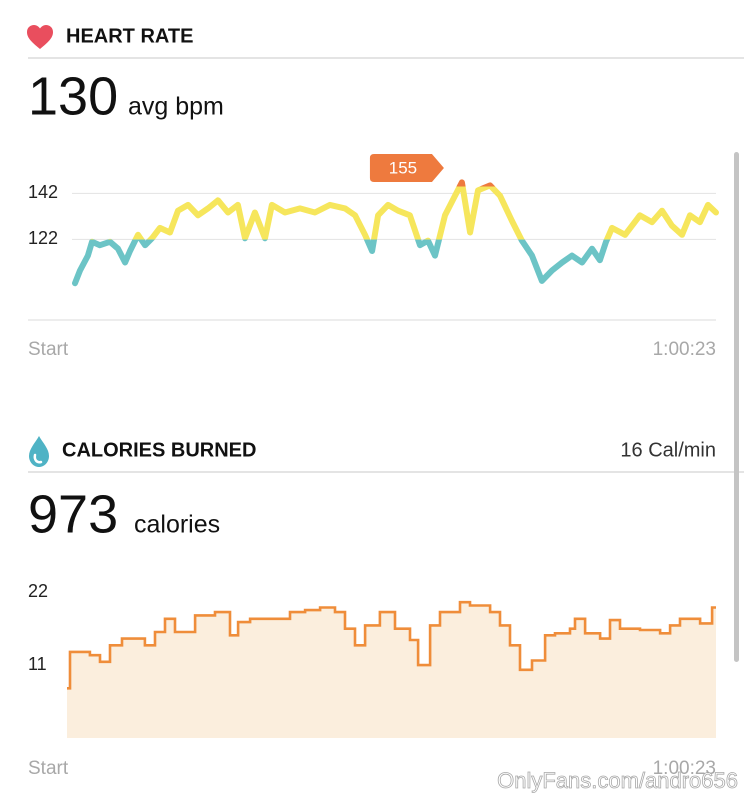 The image size is (744, 805). What do you see at coordinates (73, 514) in the screenshot?
I see `summary-value: 973` at bounding box center [73, 514].